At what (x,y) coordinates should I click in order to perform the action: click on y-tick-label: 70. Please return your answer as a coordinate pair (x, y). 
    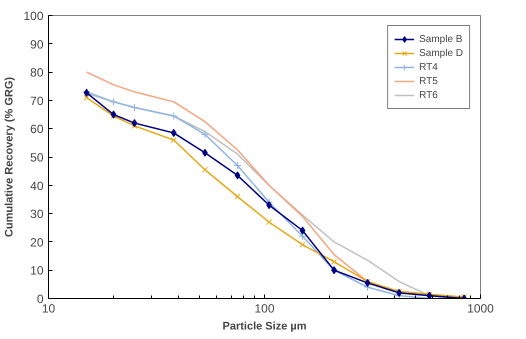
    Looking at the image, I should click on (37, 101).